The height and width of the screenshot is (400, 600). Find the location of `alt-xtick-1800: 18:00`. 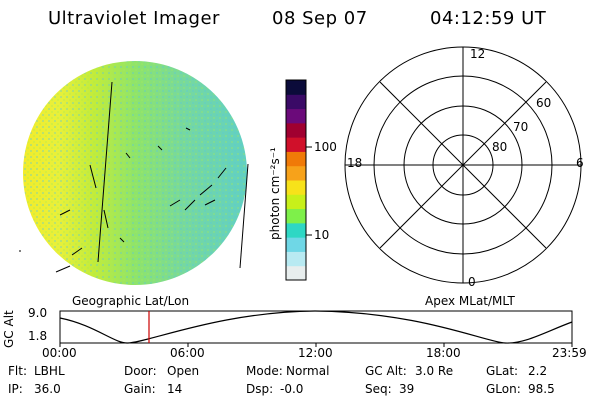

alt-xtick-1800: 18:00 is located at coordinates (443, 353).